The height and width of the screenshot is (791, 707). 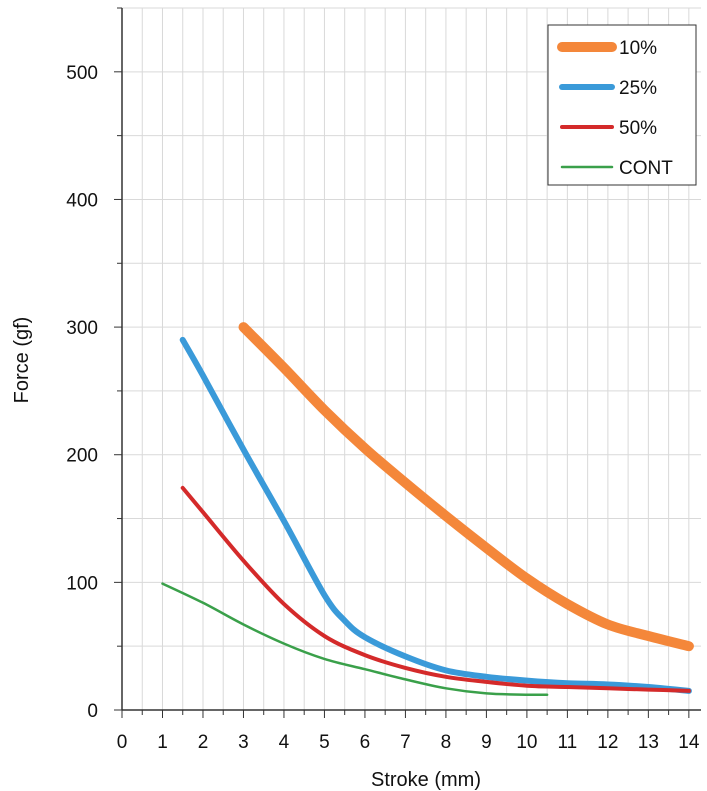 I want to click on y-tick-label: 100, so click(x=82, y=583).